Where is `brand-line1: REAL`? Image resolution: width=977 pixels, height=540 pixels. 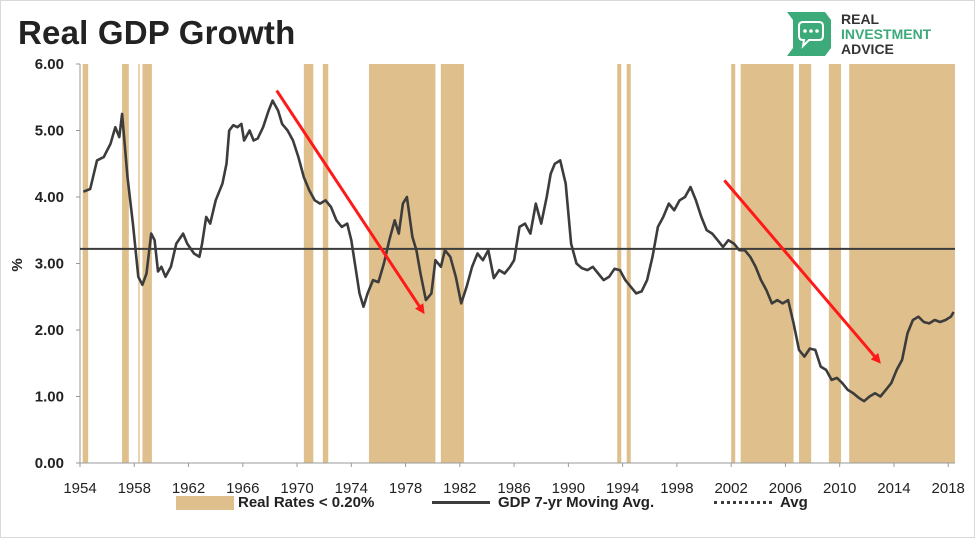
brand-line1: REAL is located at coordinates (860, 19).